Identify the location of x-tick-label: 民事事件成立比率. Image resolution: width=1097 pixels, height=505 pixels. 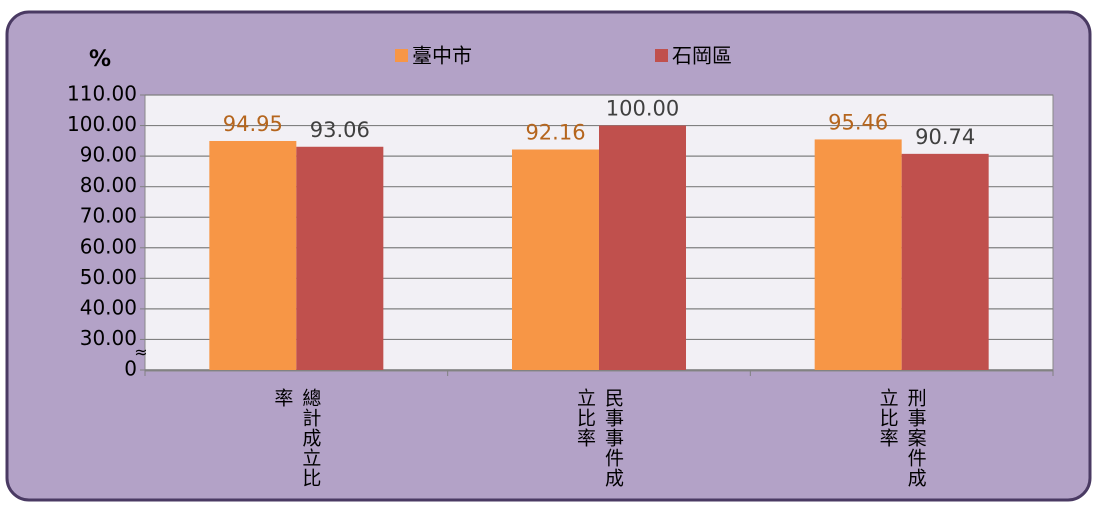
(599, 438).